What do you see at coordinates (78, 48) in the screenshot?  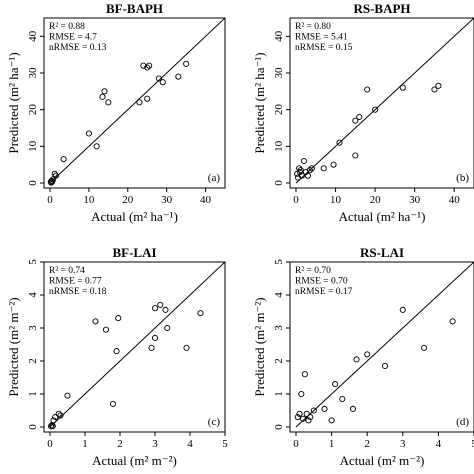 I see `stat-line: nRMSE = 0.13` at bounding box center [78, 48].